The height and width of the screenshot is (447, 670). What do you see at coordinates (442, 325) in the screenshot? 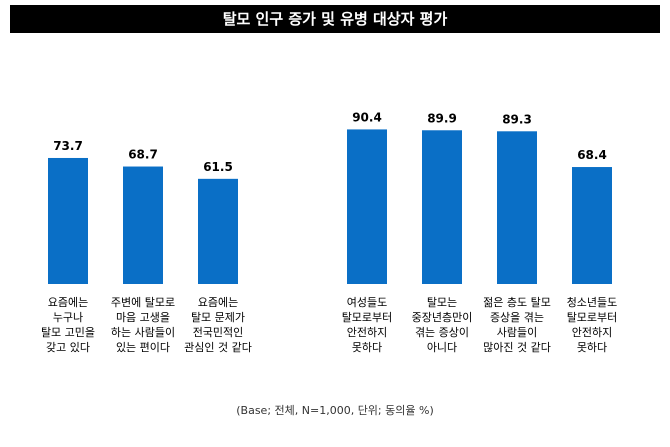
I see `category-label-2-2: 탈모는 중장년층만이 겪는 증상이 아니다` at bounding box center [442, 325].